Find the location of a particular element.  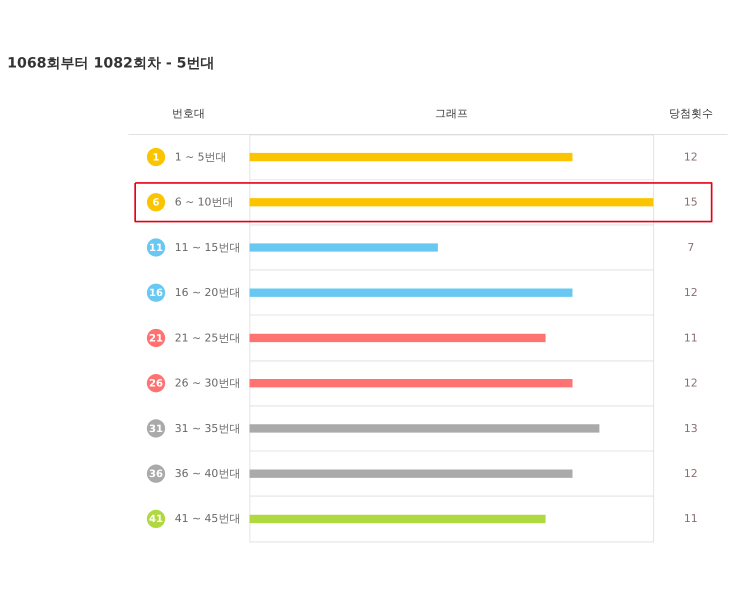

text: 11 is located at coordinates (156, 248).